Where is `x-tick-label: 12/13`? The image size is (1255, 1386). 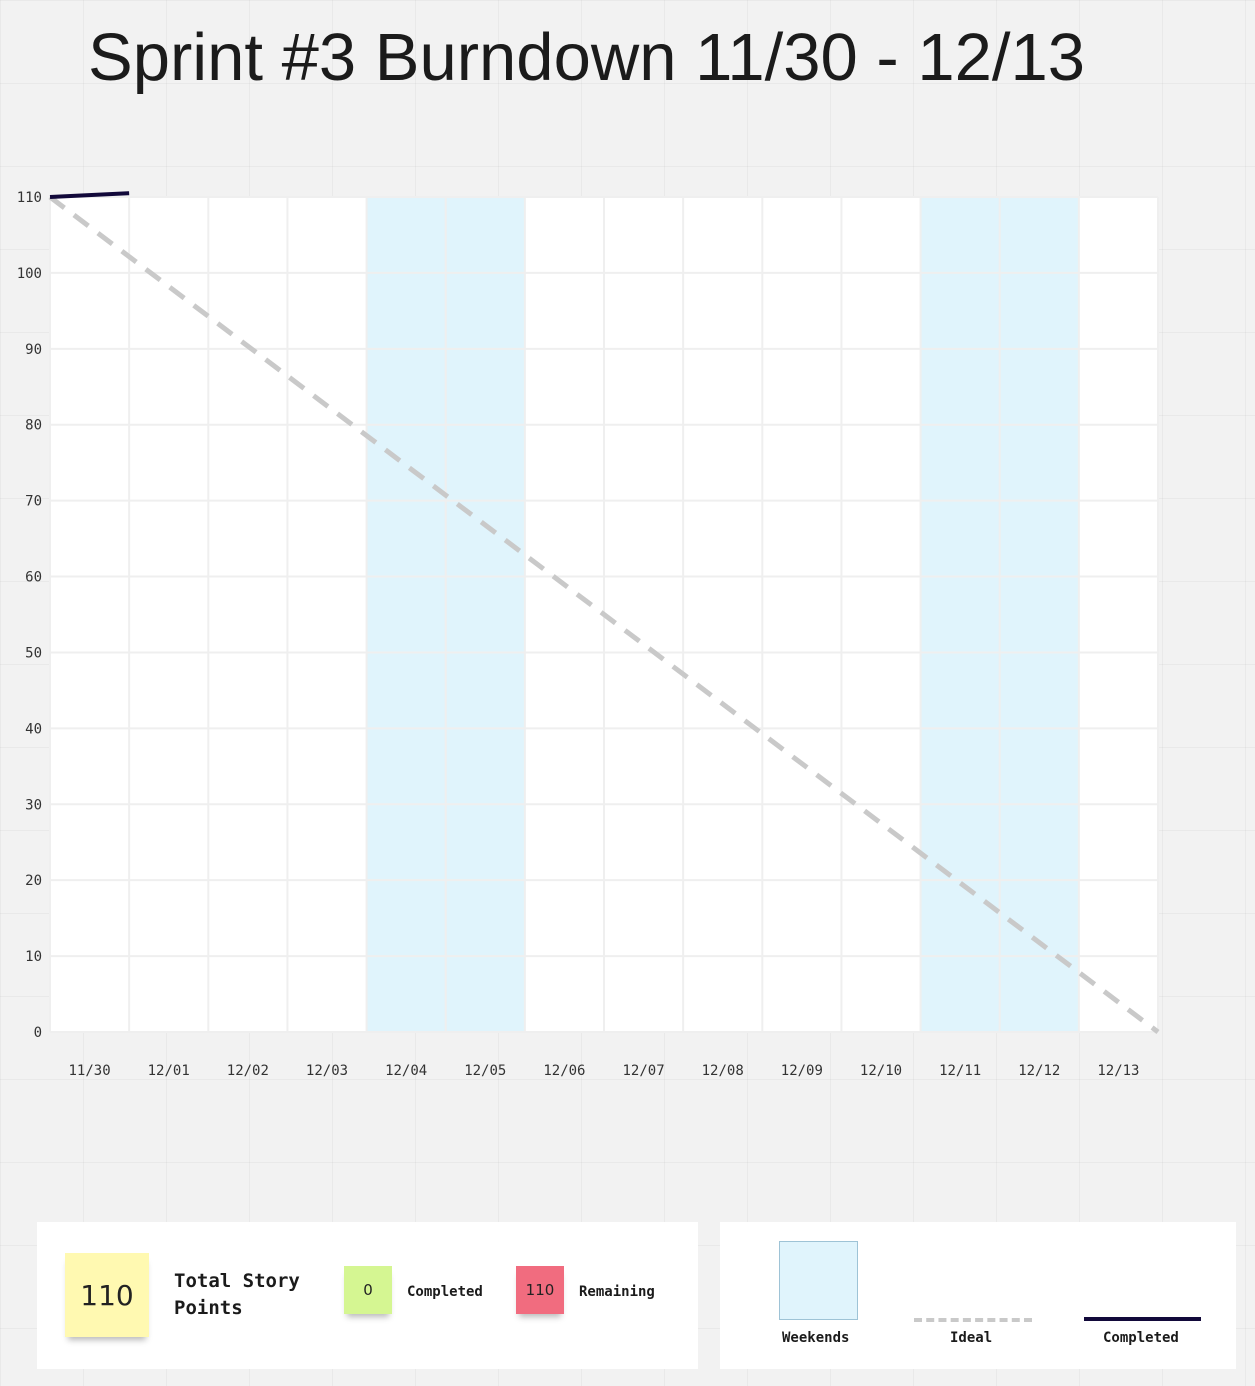 x-tick-label: 12/13 is located at coordinates (1118, 1071).